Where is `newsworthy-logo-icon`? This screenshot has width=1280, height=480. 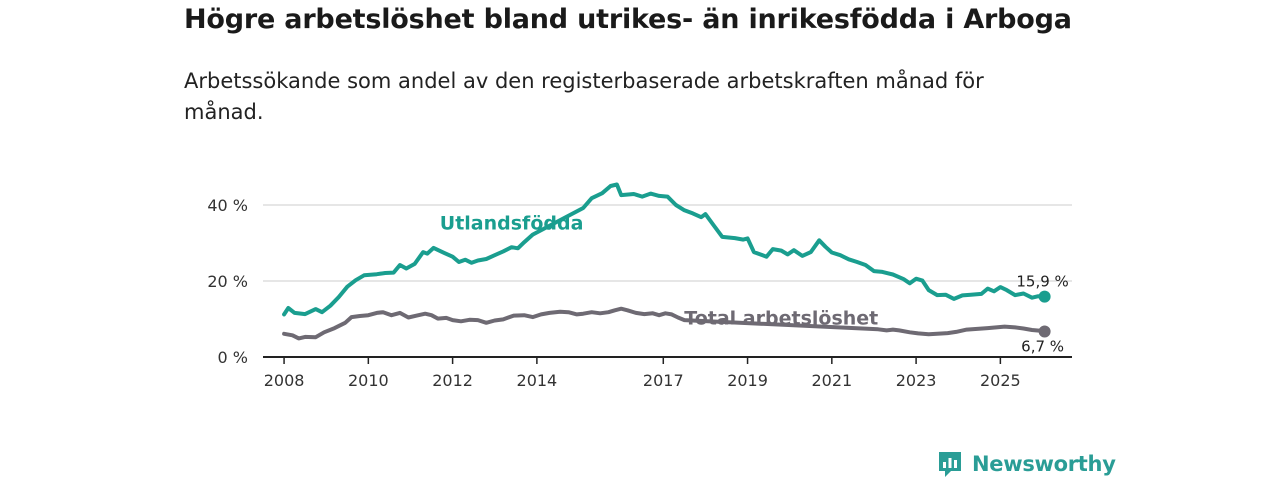 newsworthy-logo-icon is located at coordinates (950, 464).